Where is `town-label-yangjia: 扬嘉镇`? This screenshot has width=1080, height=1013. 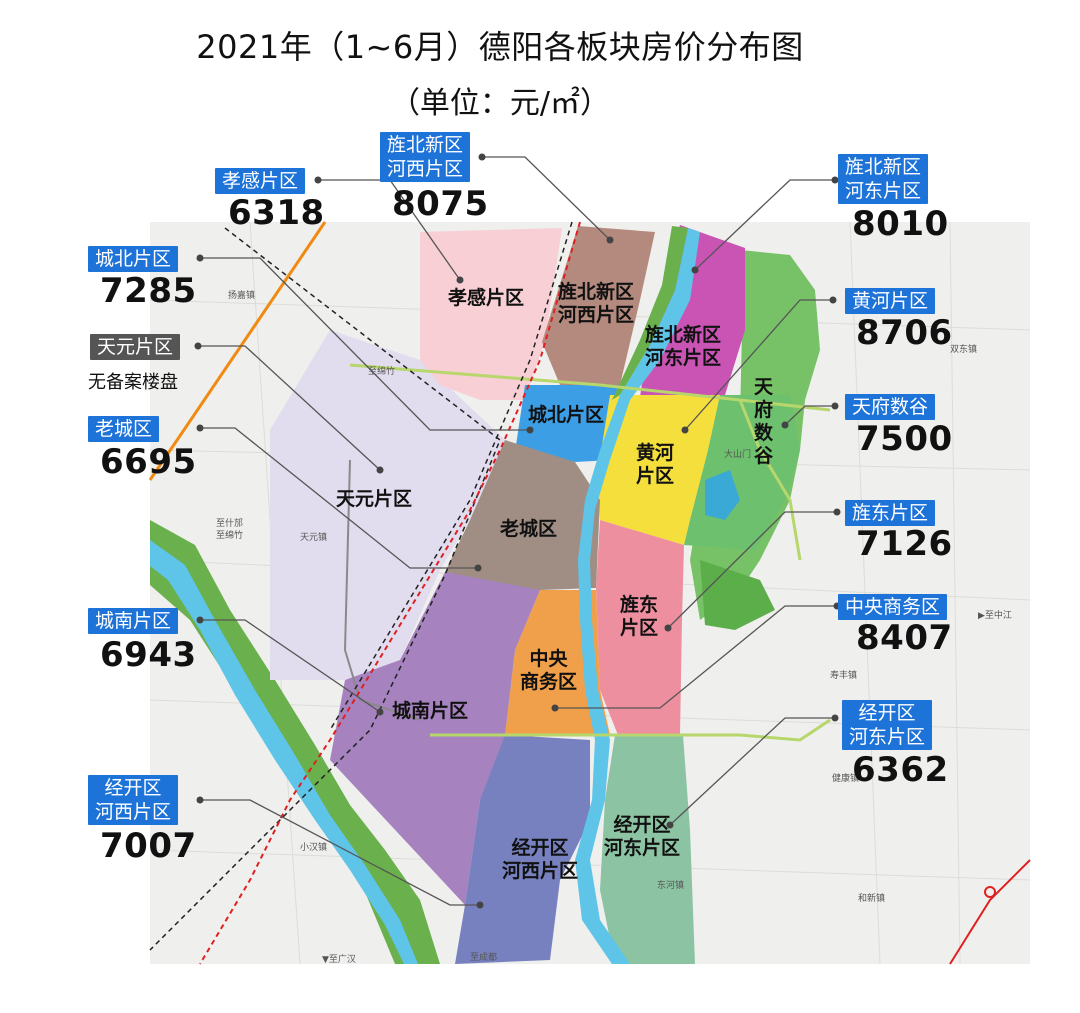 town-label-yangjia: 扬嘉镇 is located at coordinates (242, 296).